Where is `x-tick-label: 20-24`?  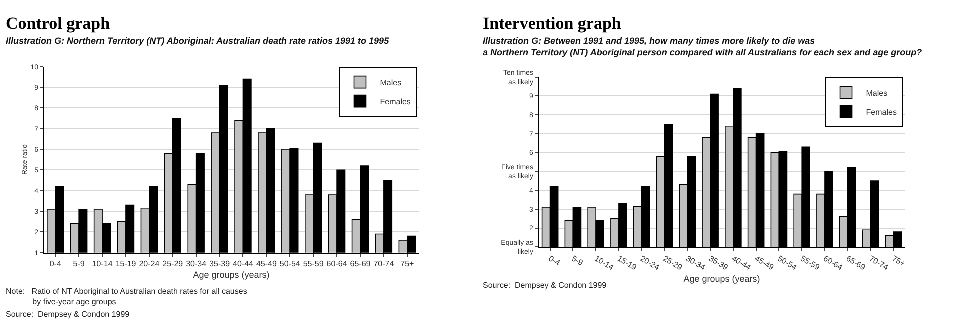 x-tick-label: 20-24 is located at coordinates (149, 263).